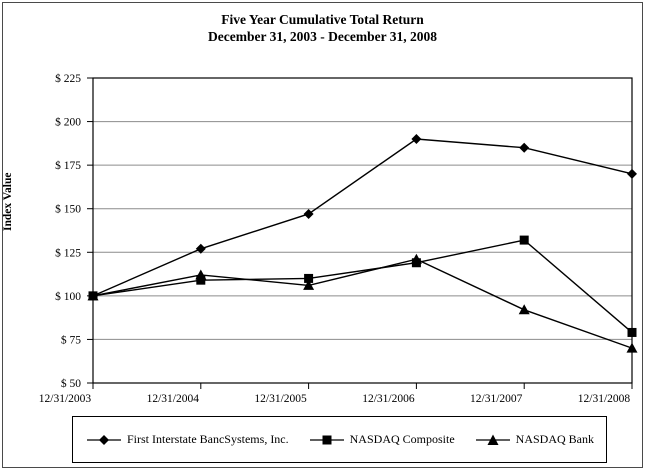  Describe the element at coordinates (68, 252) in the screenshot. I see `y-tick-label: $ 125` at that location.